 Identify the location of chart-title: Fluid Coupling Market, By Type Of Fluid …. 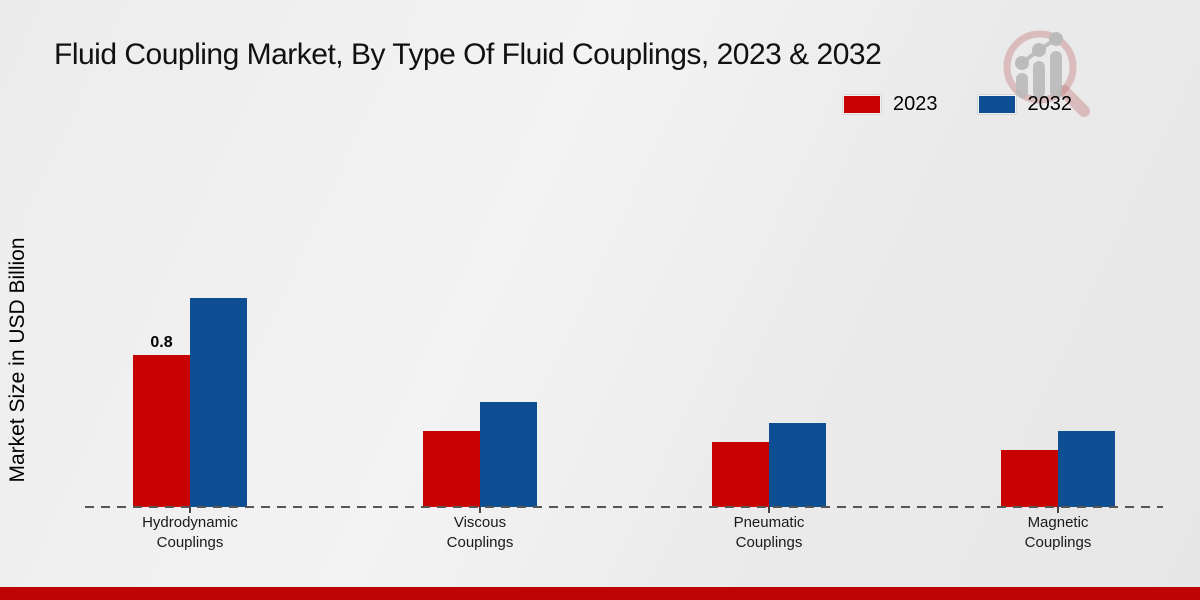
(468, 54).